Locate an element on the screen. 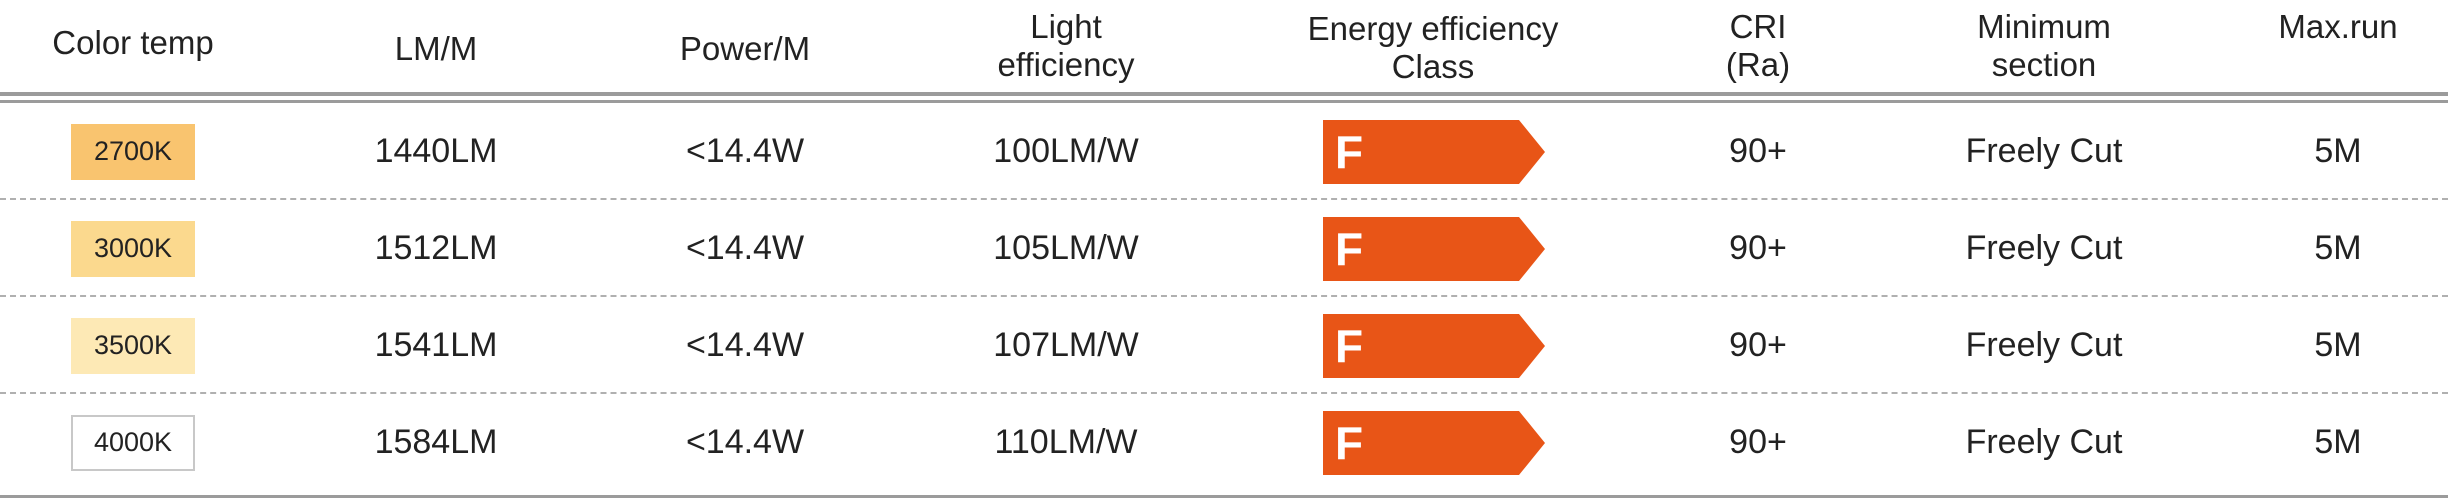 Image resolution: width=2448 pixels, height=502 pixels. cell-efficiency: 107LM/W is located at coordinates (1066, 345).